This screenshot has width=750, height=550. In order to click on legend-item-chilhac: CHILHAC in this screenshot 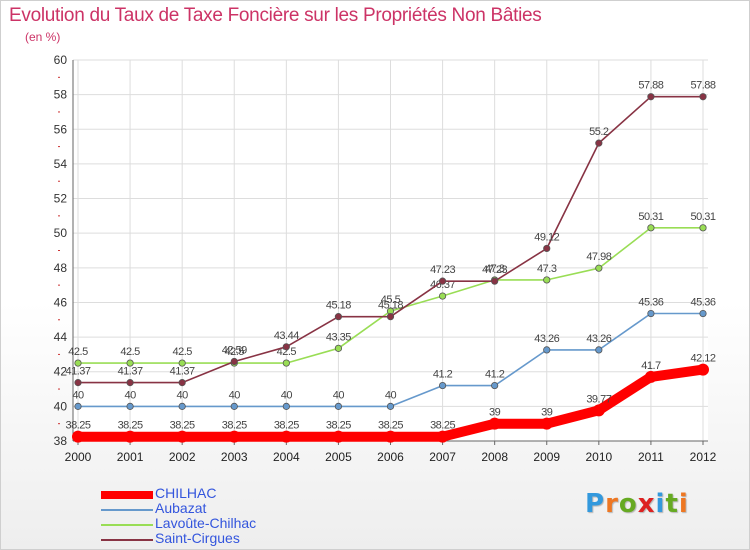, I will do `click(211, 493)`.